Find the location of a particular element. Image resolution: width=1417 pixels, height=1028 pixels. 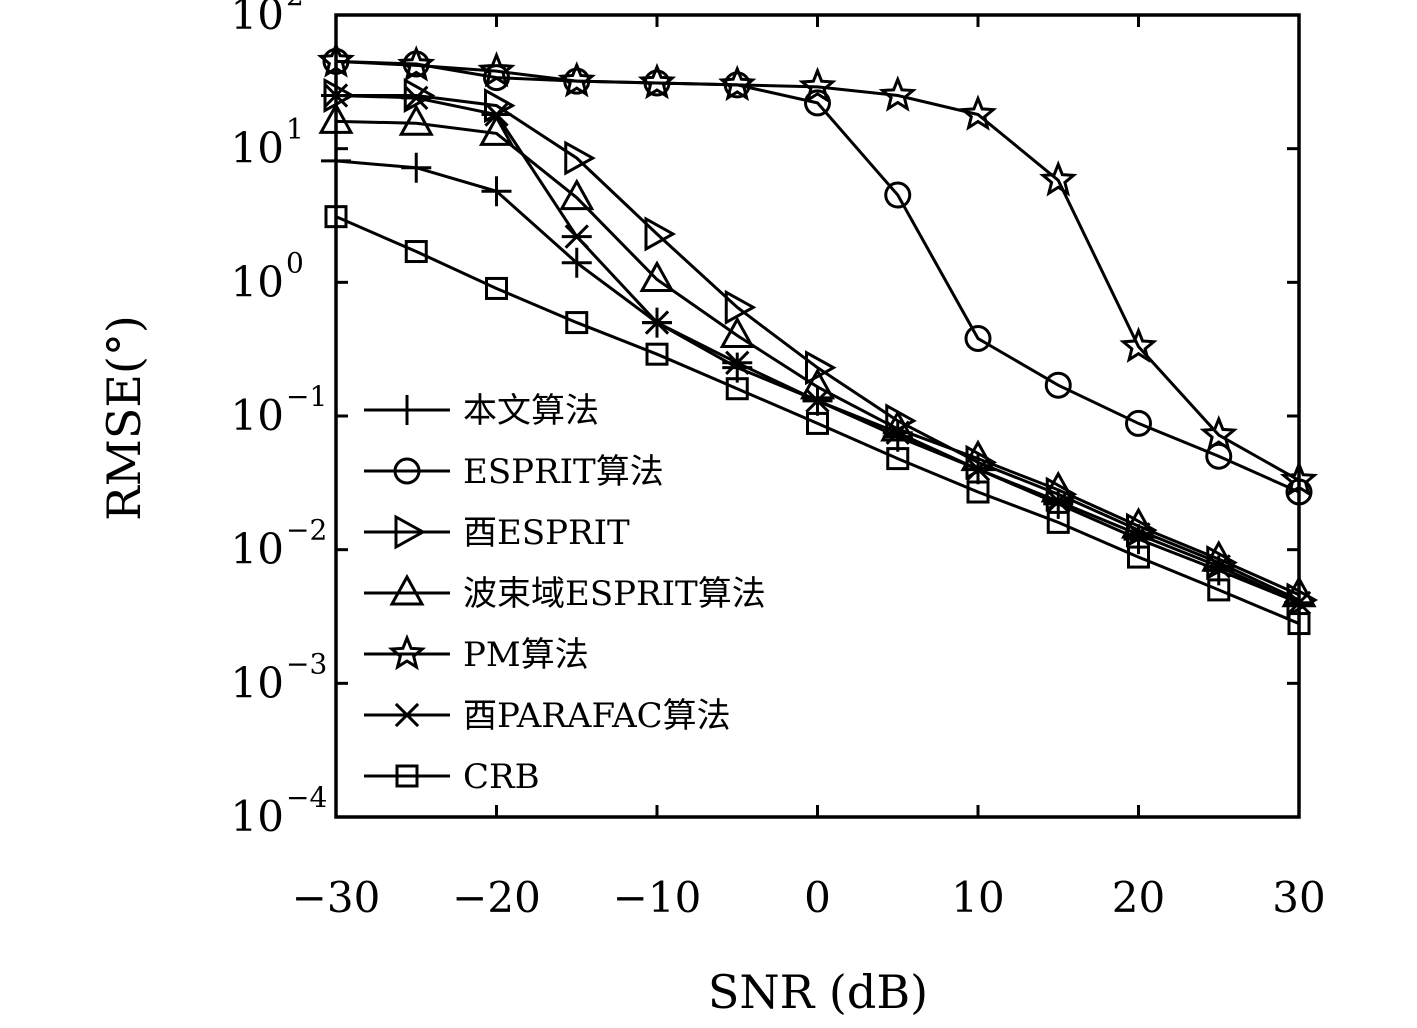

x-axis-label: SNR (dB) is located at coordinates (818, 992).